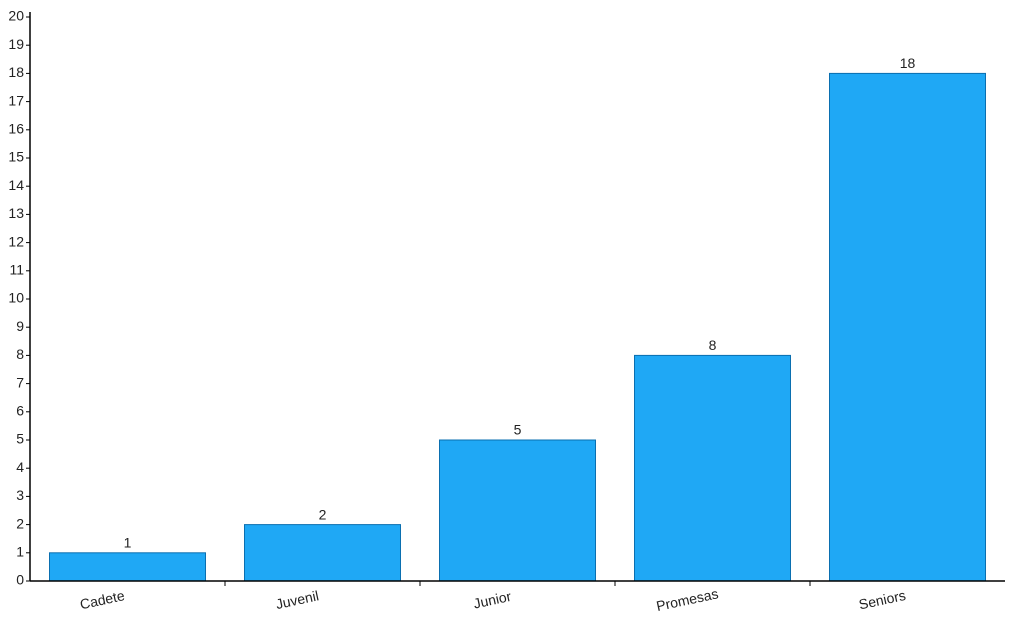 The width and height of the screenshot is (1021, 627). I want to click on y-tick-label: 11, so click(16, 270).